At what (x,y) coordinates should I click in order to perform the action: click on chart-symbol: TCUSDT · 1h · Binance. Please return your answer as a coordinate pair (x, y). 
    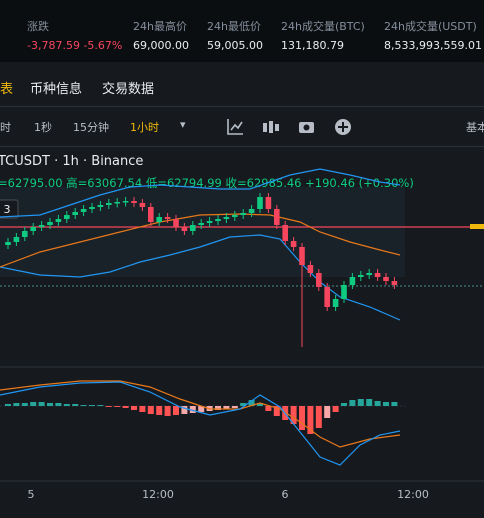
    Looking at the image, I should click on (71, 161).